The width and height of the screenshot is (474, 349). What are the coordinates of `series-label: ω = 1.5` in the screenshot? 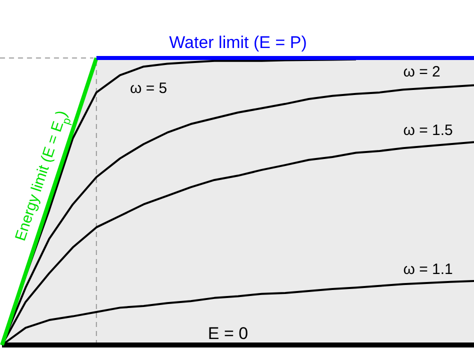 It's located at (428, 131).